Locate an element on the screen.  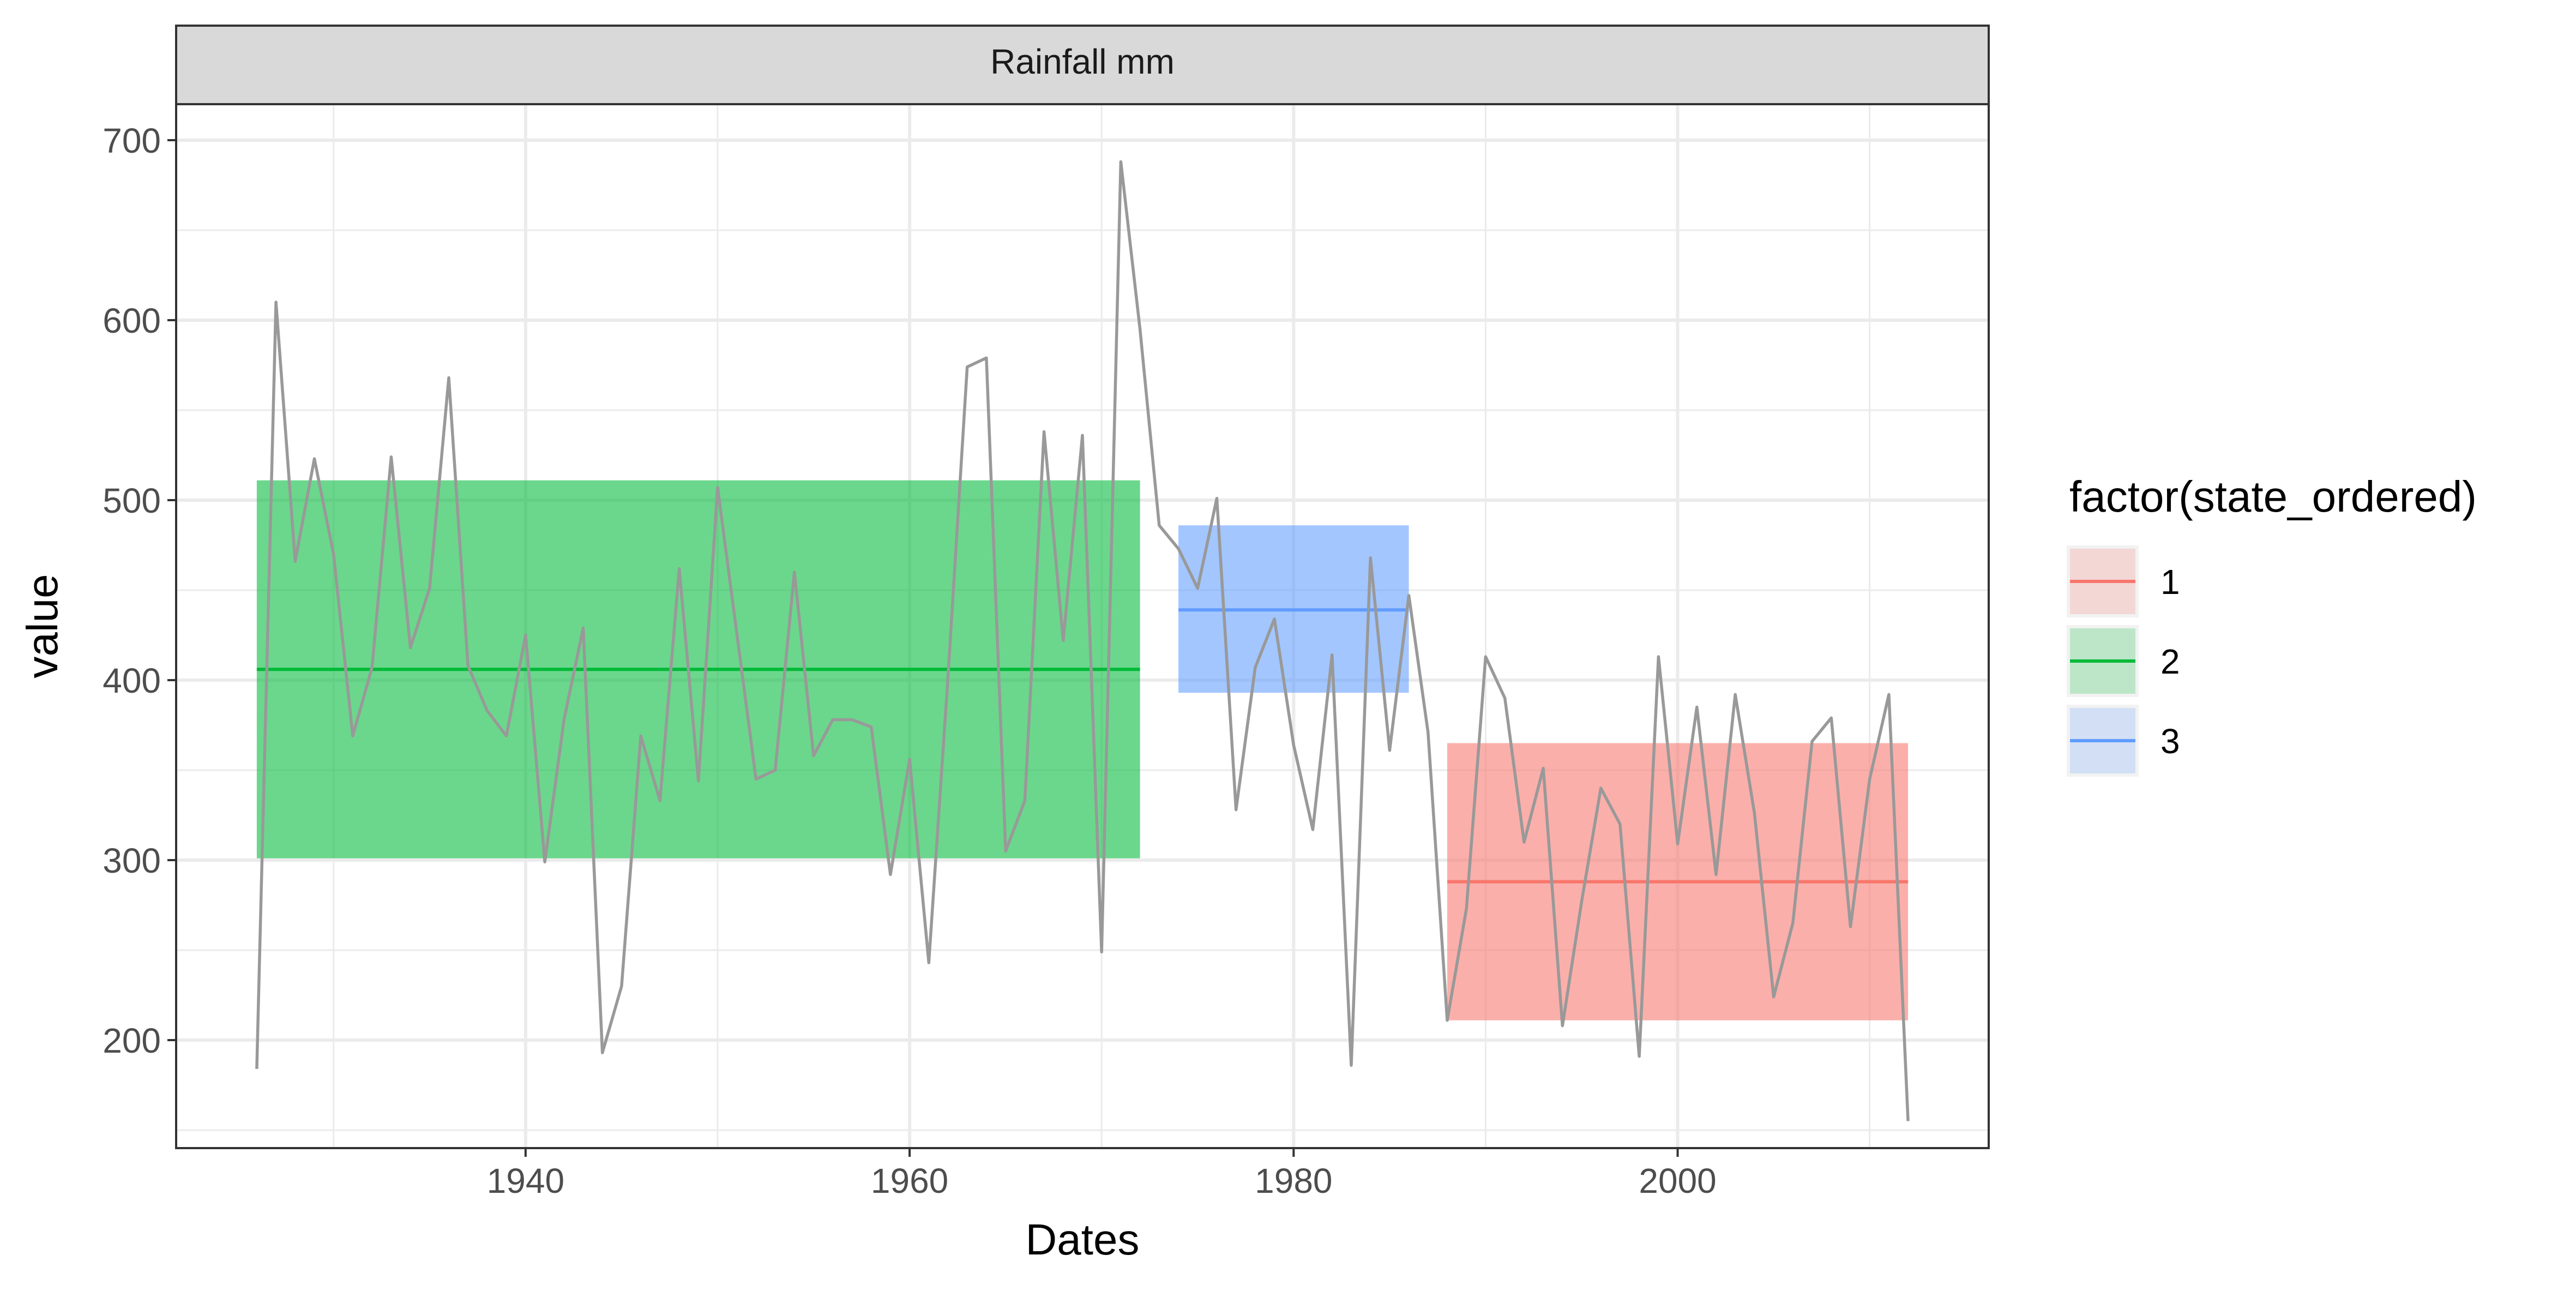
x-axis: 1940 1960 1980 2000 is located at coordinates (1102, 1174).